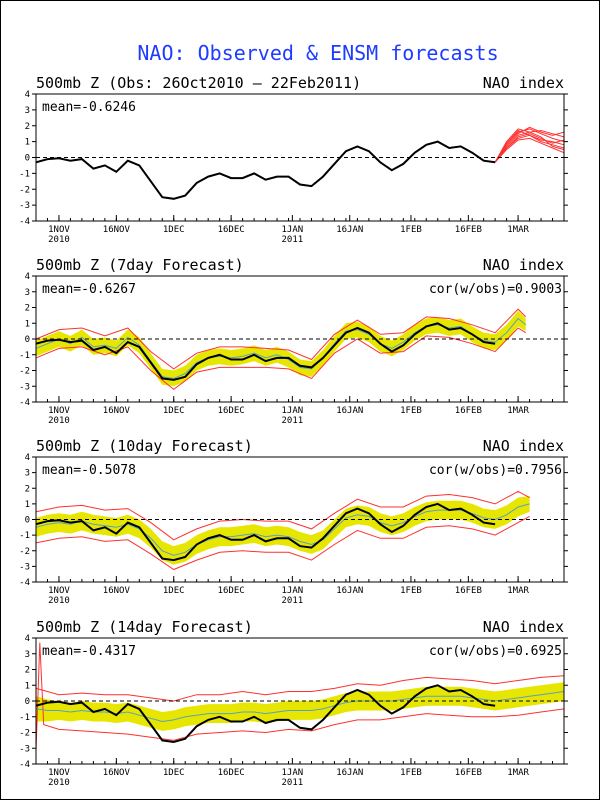  What do you see at coordinates (144, 446) in the screenshot?
I see `panel-title: 500mb Z (10day Forecast)` at bounding box center [144, 446].